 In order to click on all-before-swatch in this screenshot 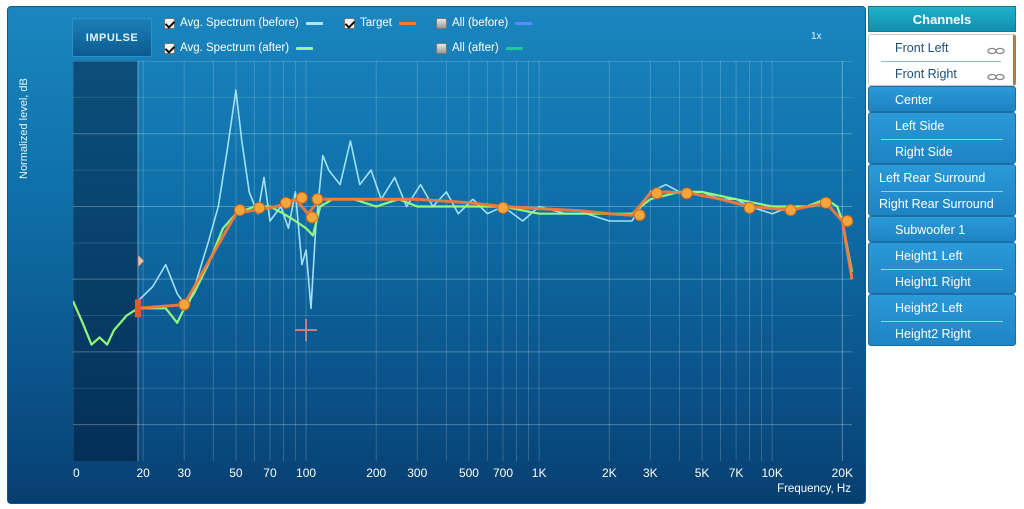, I will do `click(524, 23)`.